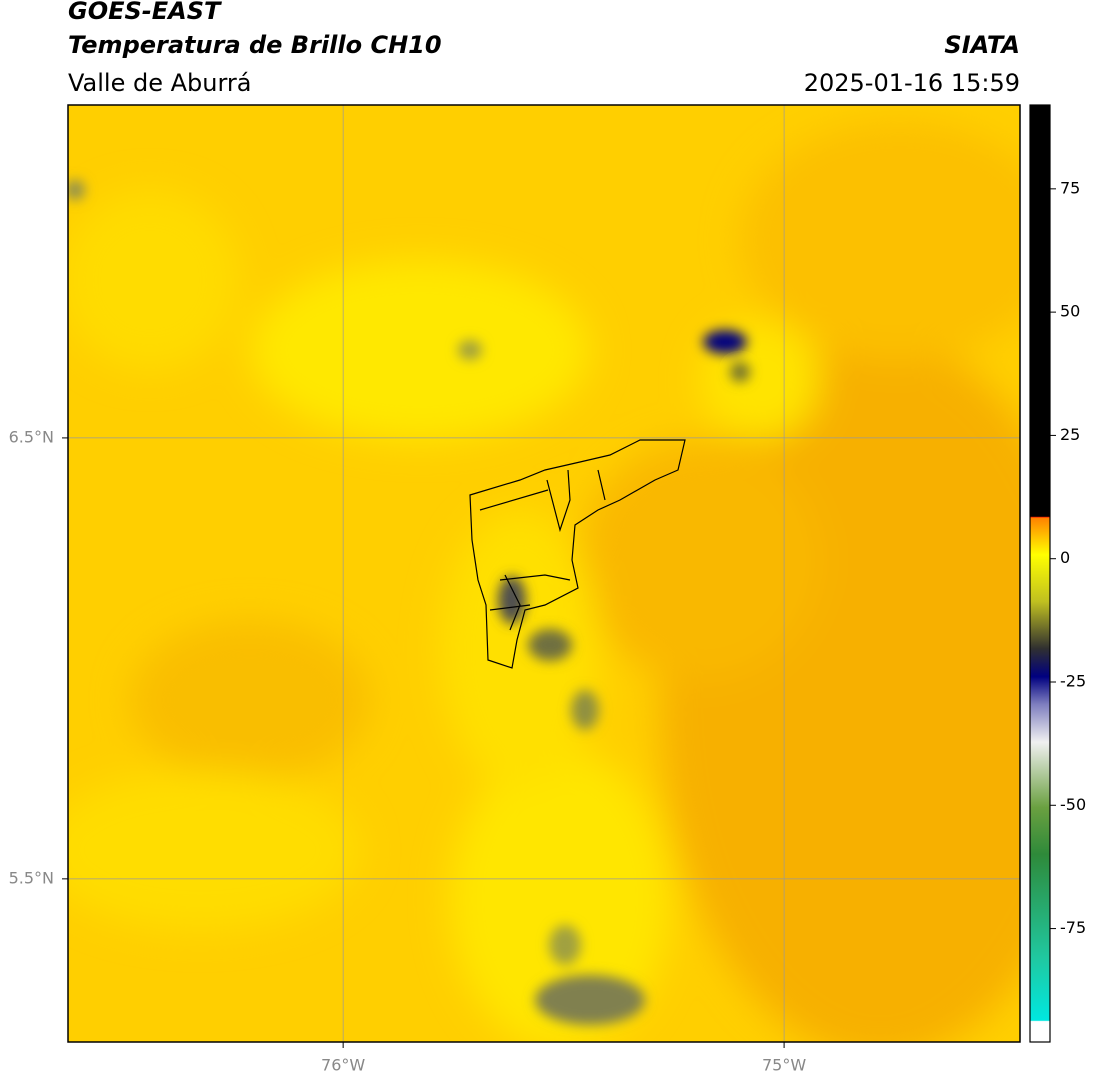 This screenshot has width=1094, height=1078. I want to click on timestamp: 2025-01-16 15:59, so click(912, 83).